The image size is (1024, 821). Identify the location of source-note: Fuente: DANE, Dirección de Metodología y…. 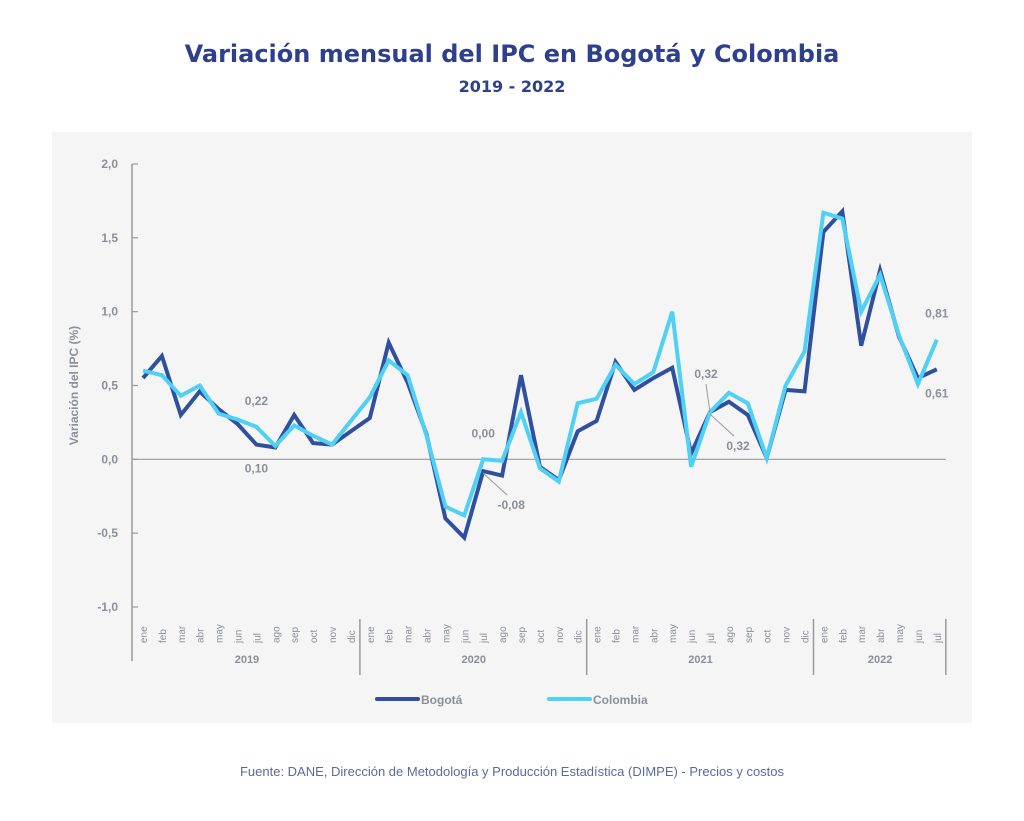
(512, 771).